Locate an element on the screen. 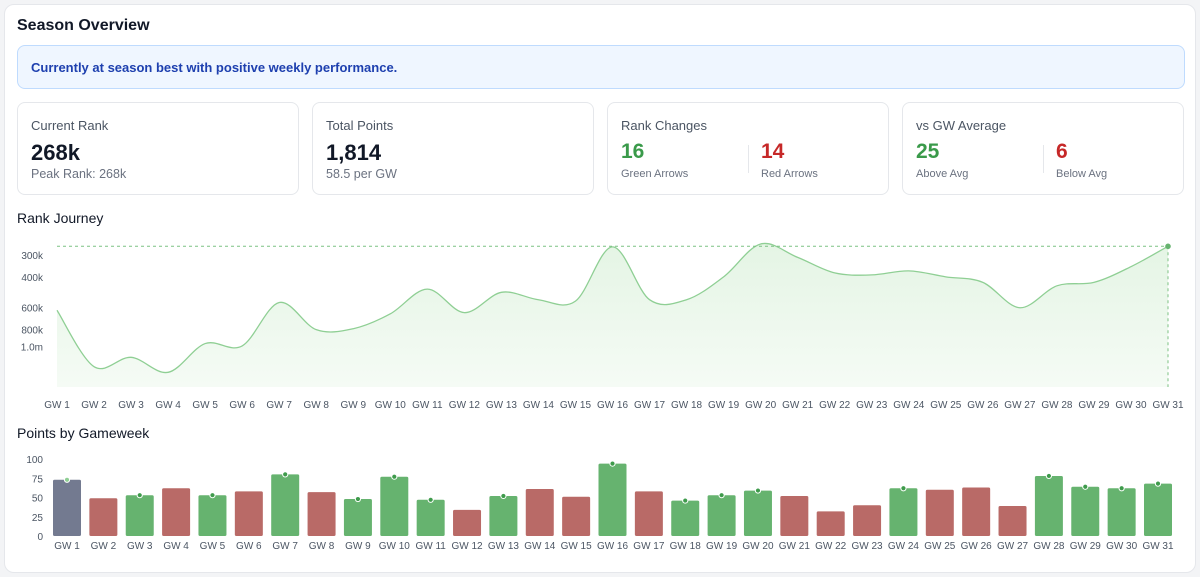 The image size is (1200, 577). current-rank-card: Current Rank 268k Peak Rank: 268k is located at coordinates (158, 148).